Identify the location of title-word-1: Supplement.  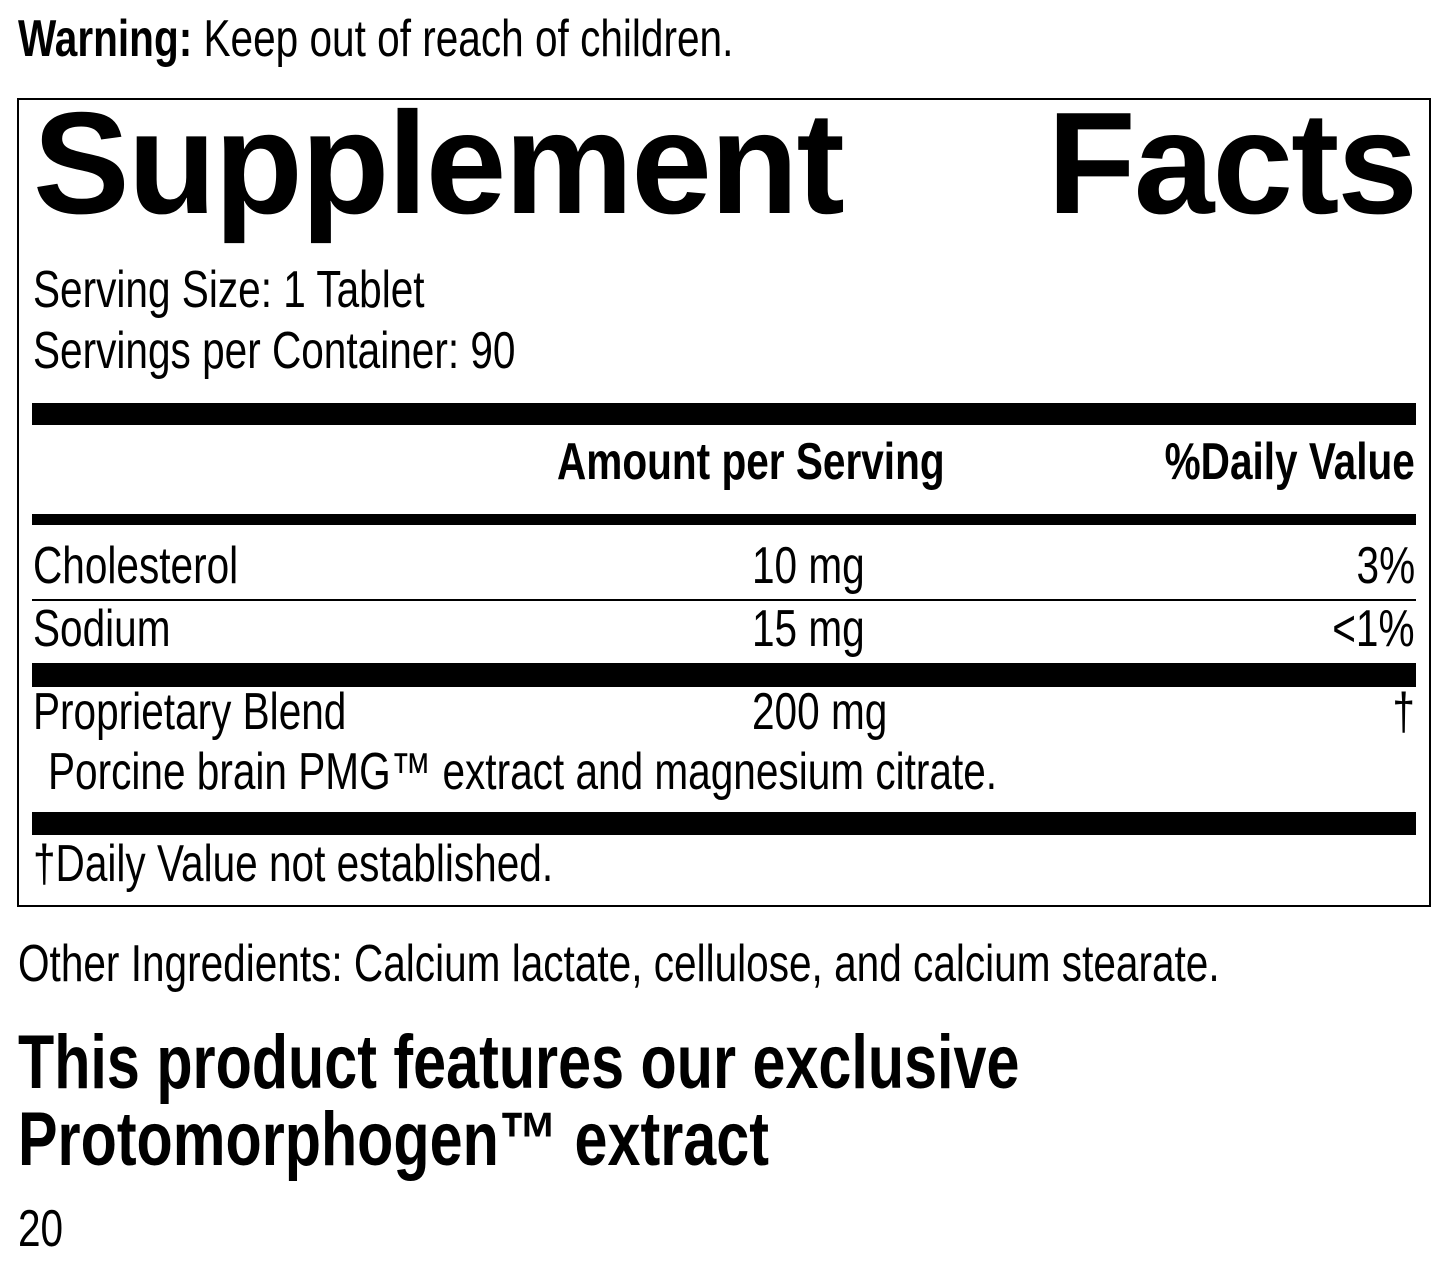
(439, 163).